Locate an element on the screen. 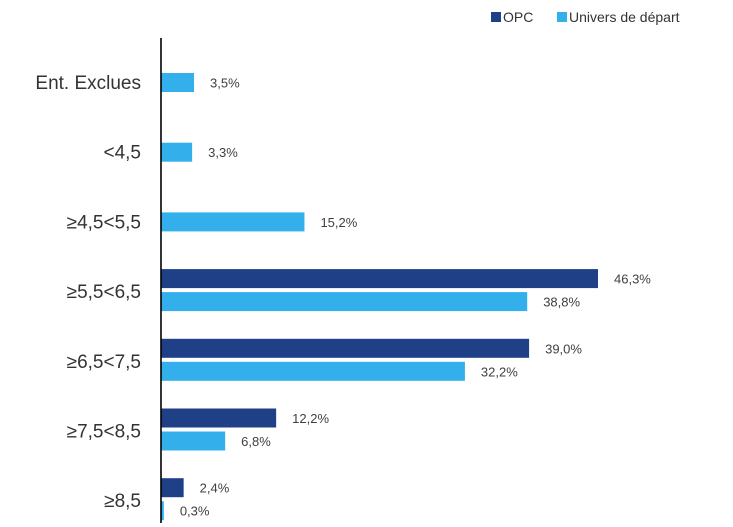  legend-swatch-opc is located at coordinates (496, 17).